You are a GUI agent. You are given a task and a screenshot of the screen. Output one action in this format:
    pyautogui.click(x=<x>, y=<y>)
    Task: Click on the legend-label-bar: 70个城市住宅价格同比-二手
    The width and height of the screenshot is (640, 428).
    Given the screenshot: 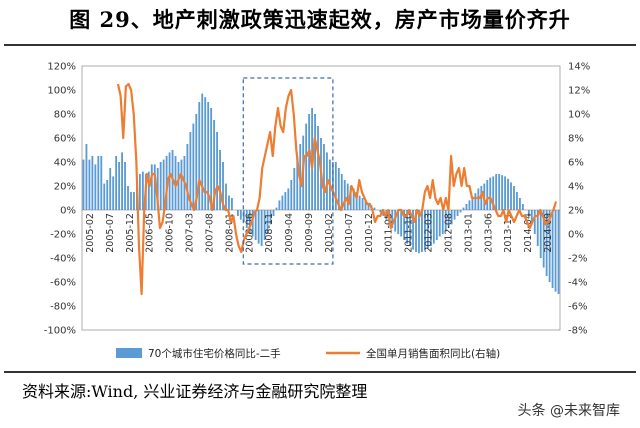 What is the action you would take?
    pyautogui.click(x=214, y=353)
    